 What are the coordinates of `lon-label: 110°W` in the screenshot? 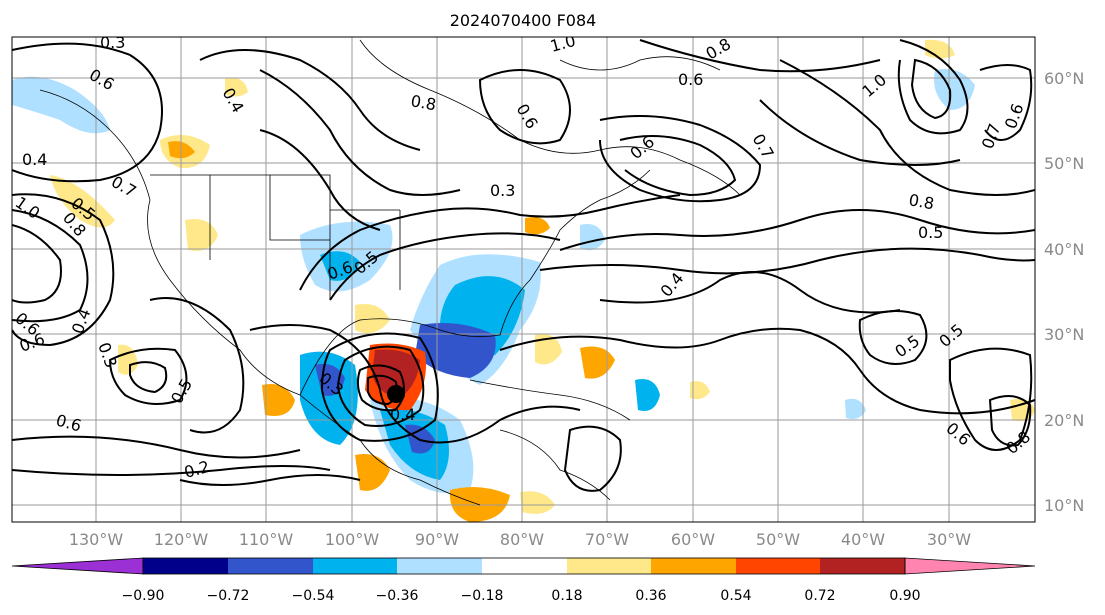 It's located at (266, 539).